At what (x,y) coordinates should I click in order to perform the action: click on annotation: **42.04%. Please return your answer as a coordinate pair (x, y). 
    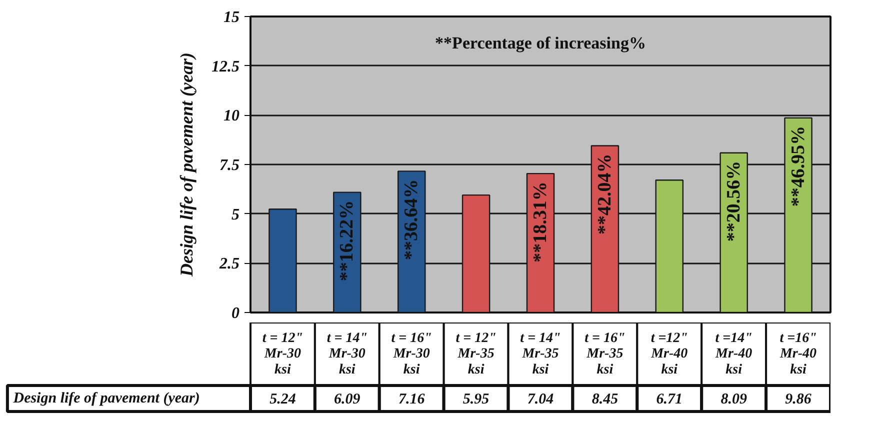
    Looking at the image, I should click on (605, 194).